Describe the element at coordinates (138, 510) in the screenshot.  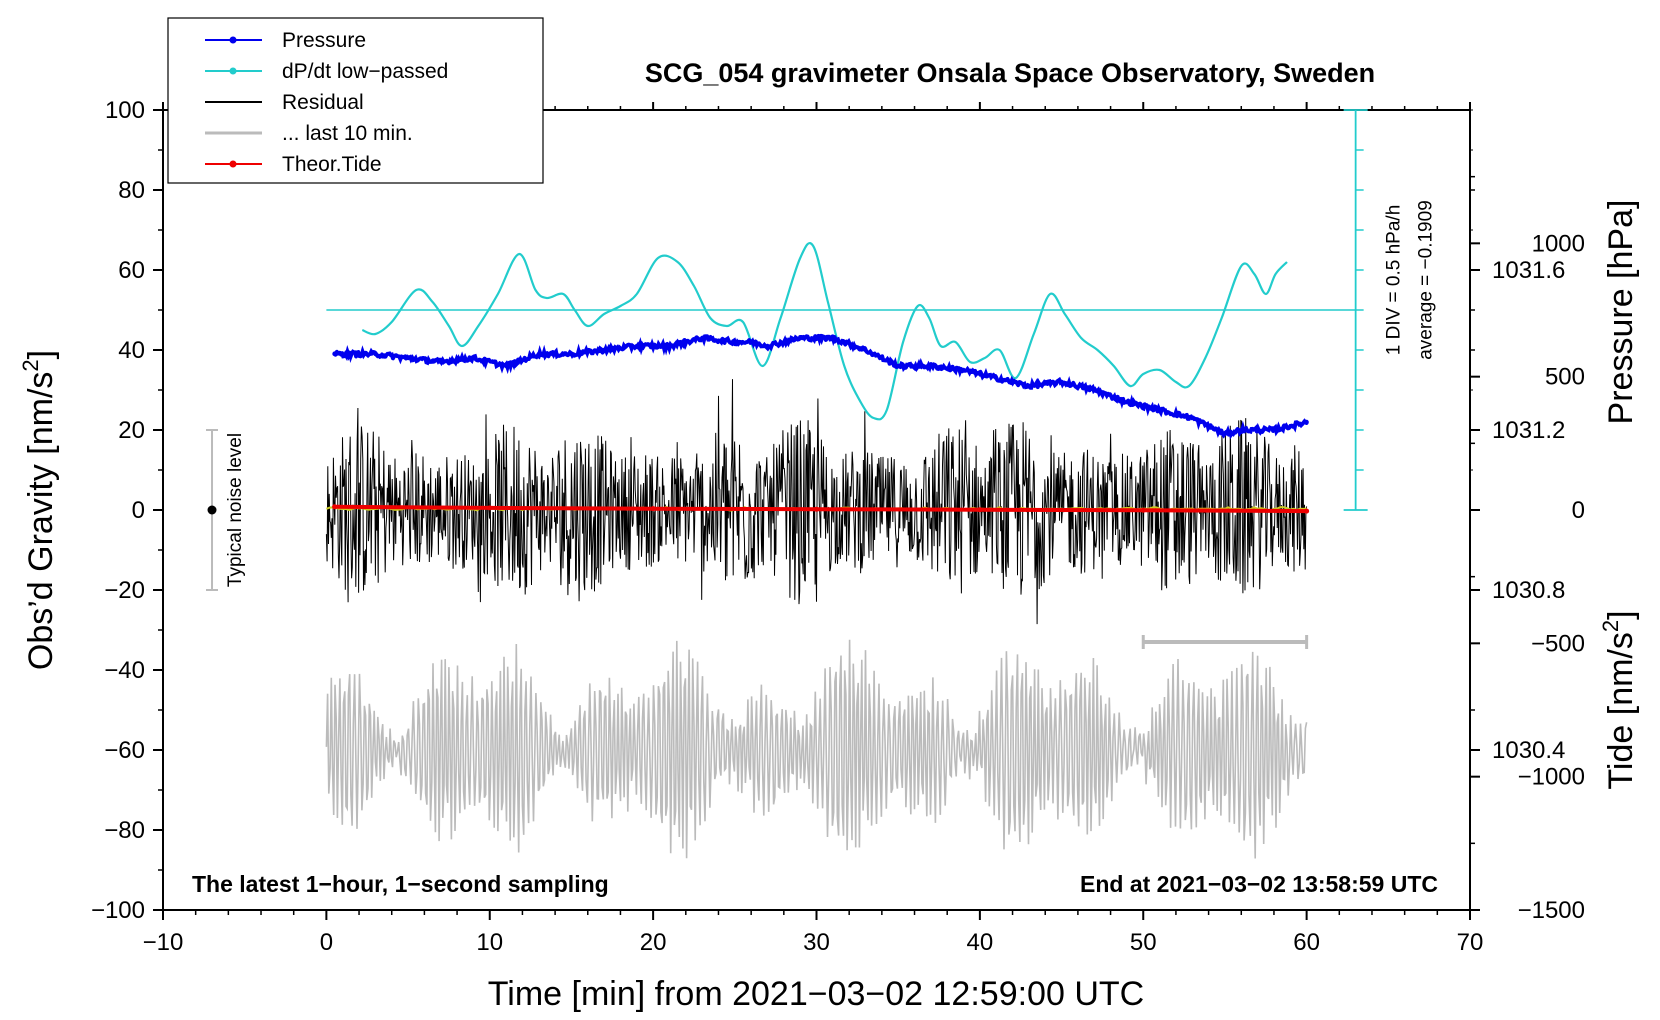
I see `y-left-tick-label: 0` at that location.